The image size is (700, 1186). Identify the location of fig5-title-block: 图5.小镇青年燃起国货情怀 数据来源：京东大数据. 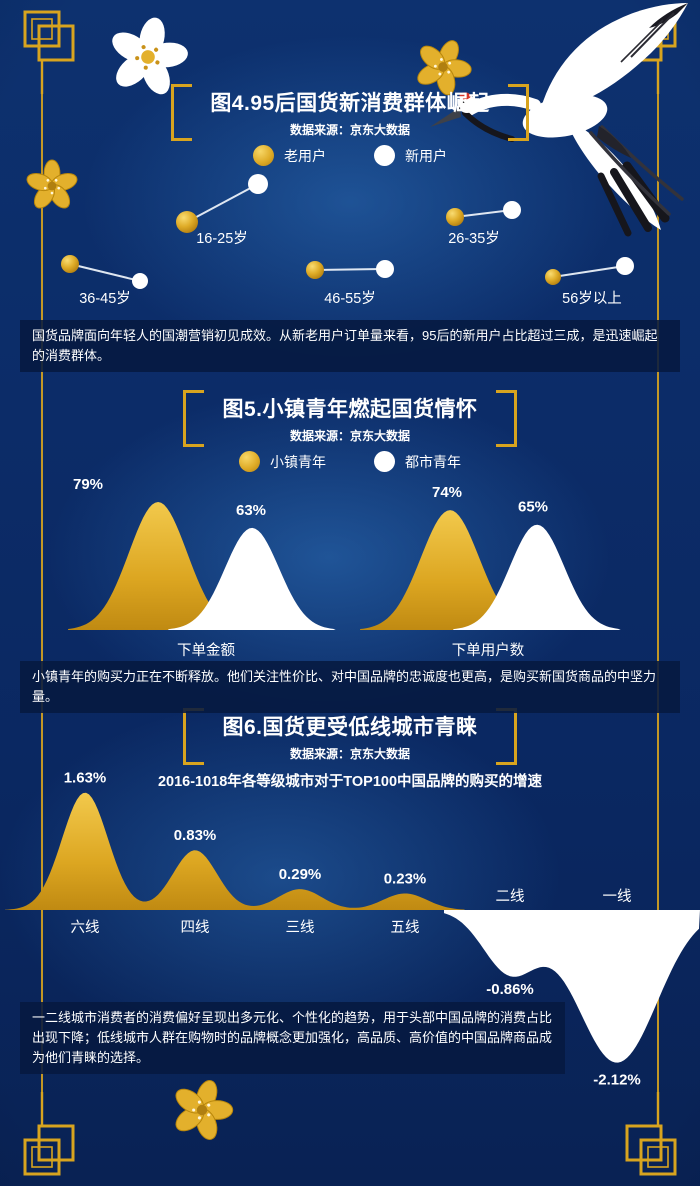
(349, 418).